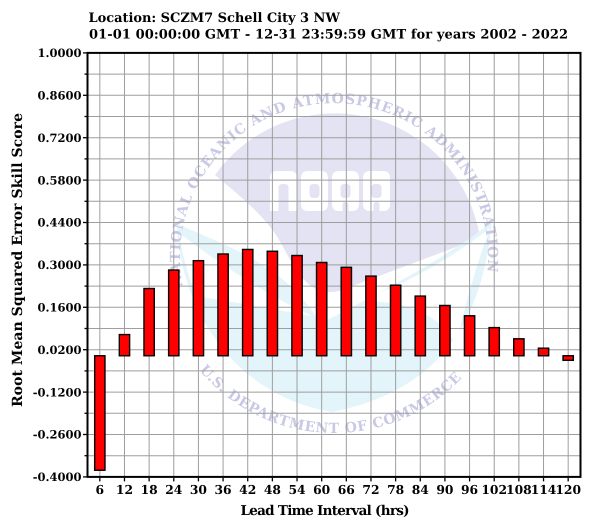  What do you see at coordinates (59, 138) in the screenshot?
I see `y-tick-label: 0.7200` at bounding box center [59, 138].